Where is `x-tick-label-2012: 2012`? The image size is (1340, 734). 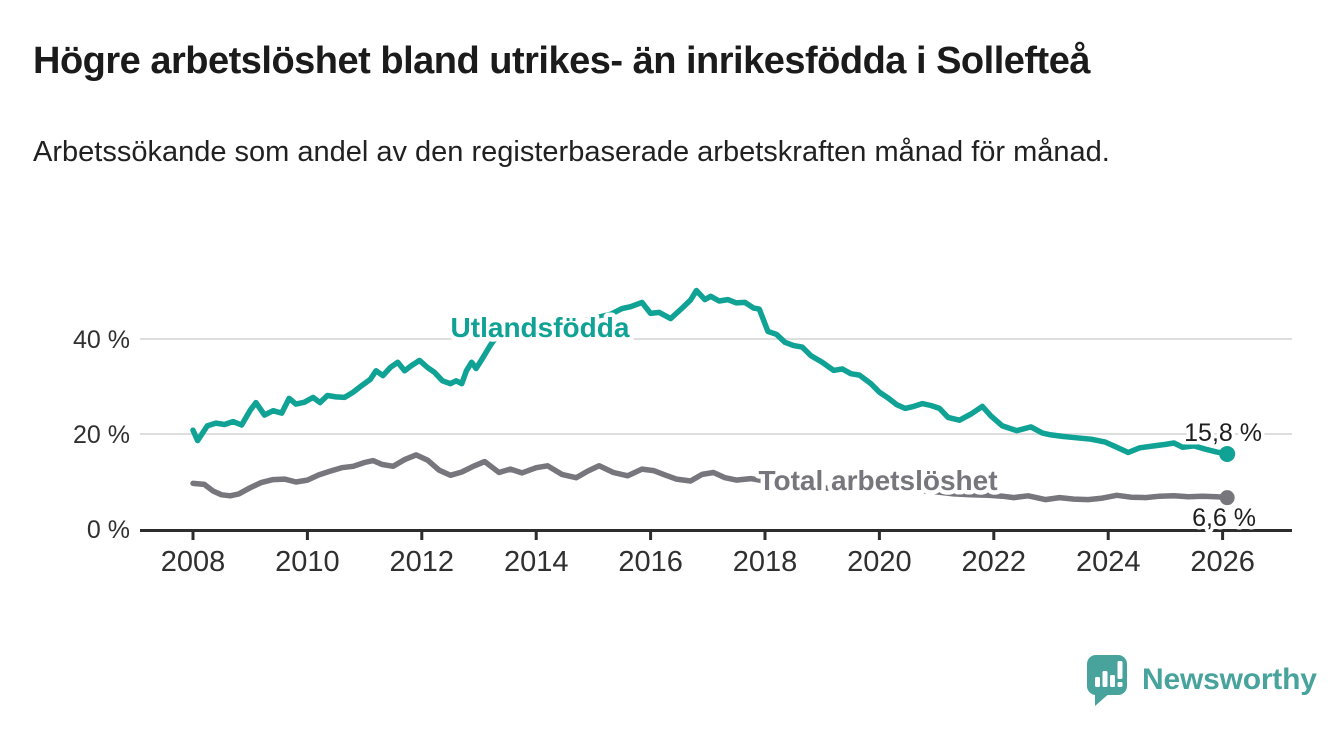
x-tick-label-2012: 2012 is located at coordinates (422, 562).